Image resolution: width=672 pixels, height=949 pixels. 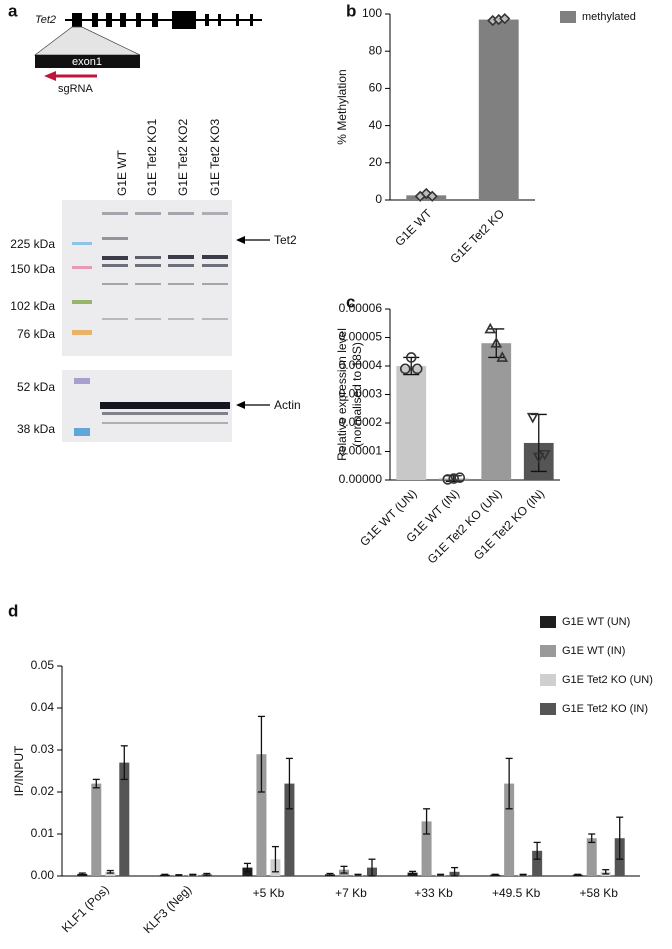 What do you see at coordinates (609, 17) in the screenshot?
I see `legend-label: methylated` at bounding box center [609, 17].